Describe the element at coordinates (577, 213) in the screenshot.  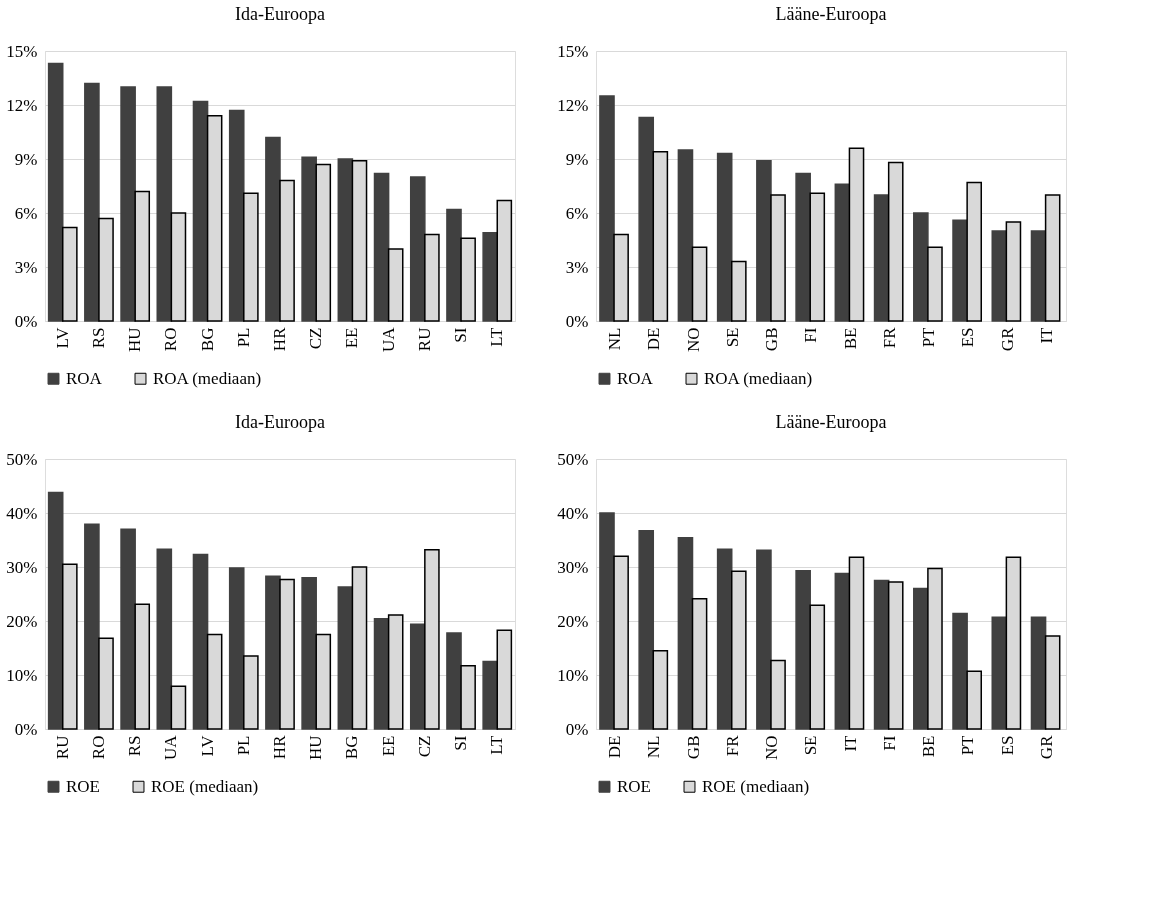
I see `y-tick-label: 6%` at that location.